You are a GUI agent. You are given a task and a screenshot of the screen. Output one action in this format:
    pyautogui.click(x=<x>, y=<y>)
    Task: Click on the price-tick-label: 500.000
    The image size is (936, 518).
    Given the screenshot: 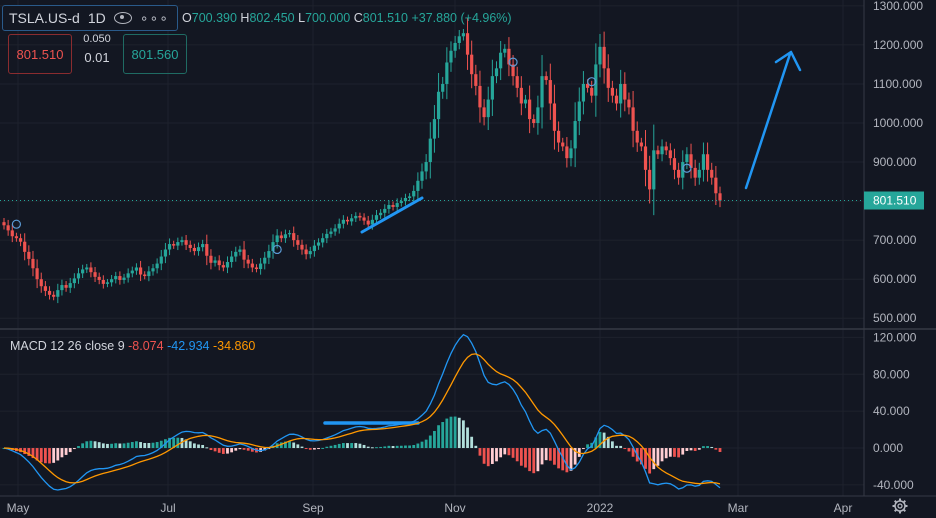 What is the action you would take?
    pyautogui.click(x=895, y=318)
    